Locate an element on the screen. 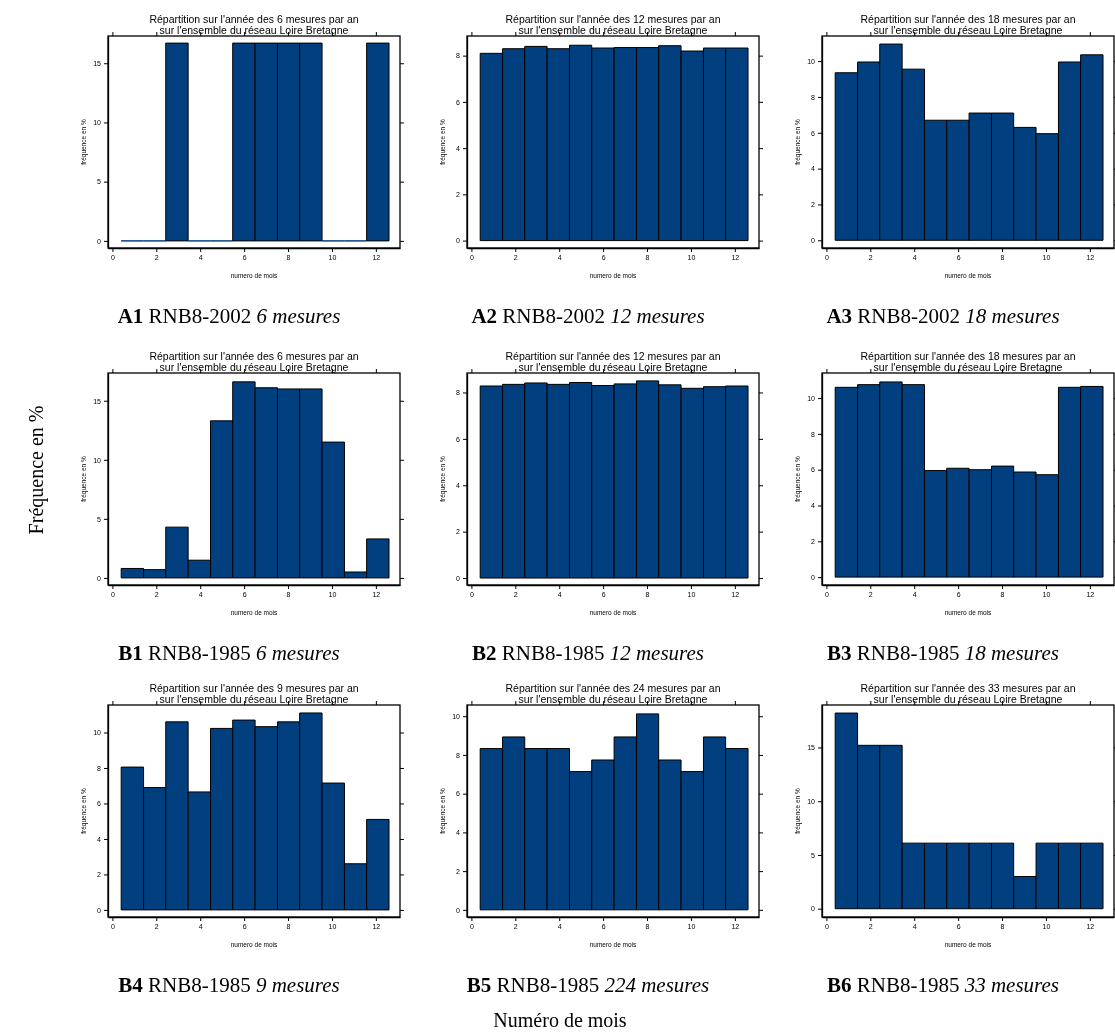 The height and width of the screenshot is (1033, 1115). text: Numéro de mois is located at coordinates (560, 1020).